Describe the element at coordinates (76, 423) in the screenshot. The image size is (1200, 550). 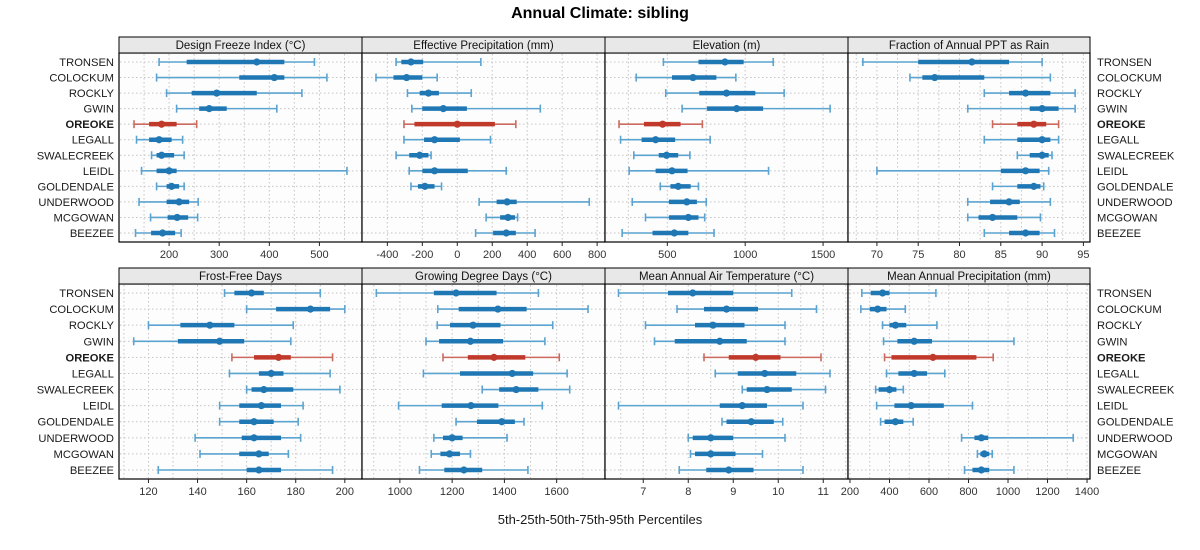
I see `site-label-left: GOLDENDALE` at that location.